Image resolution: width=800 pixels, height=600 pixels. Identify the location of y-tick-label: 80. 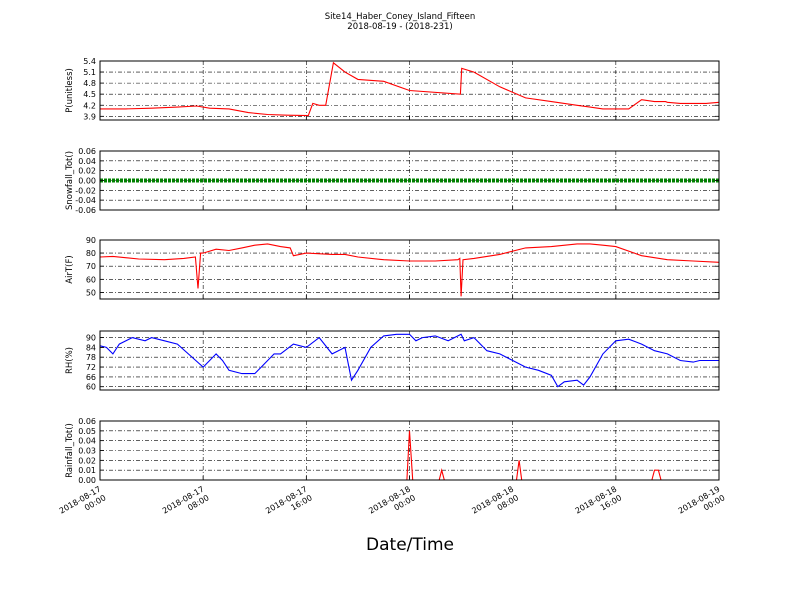
(91, 253).